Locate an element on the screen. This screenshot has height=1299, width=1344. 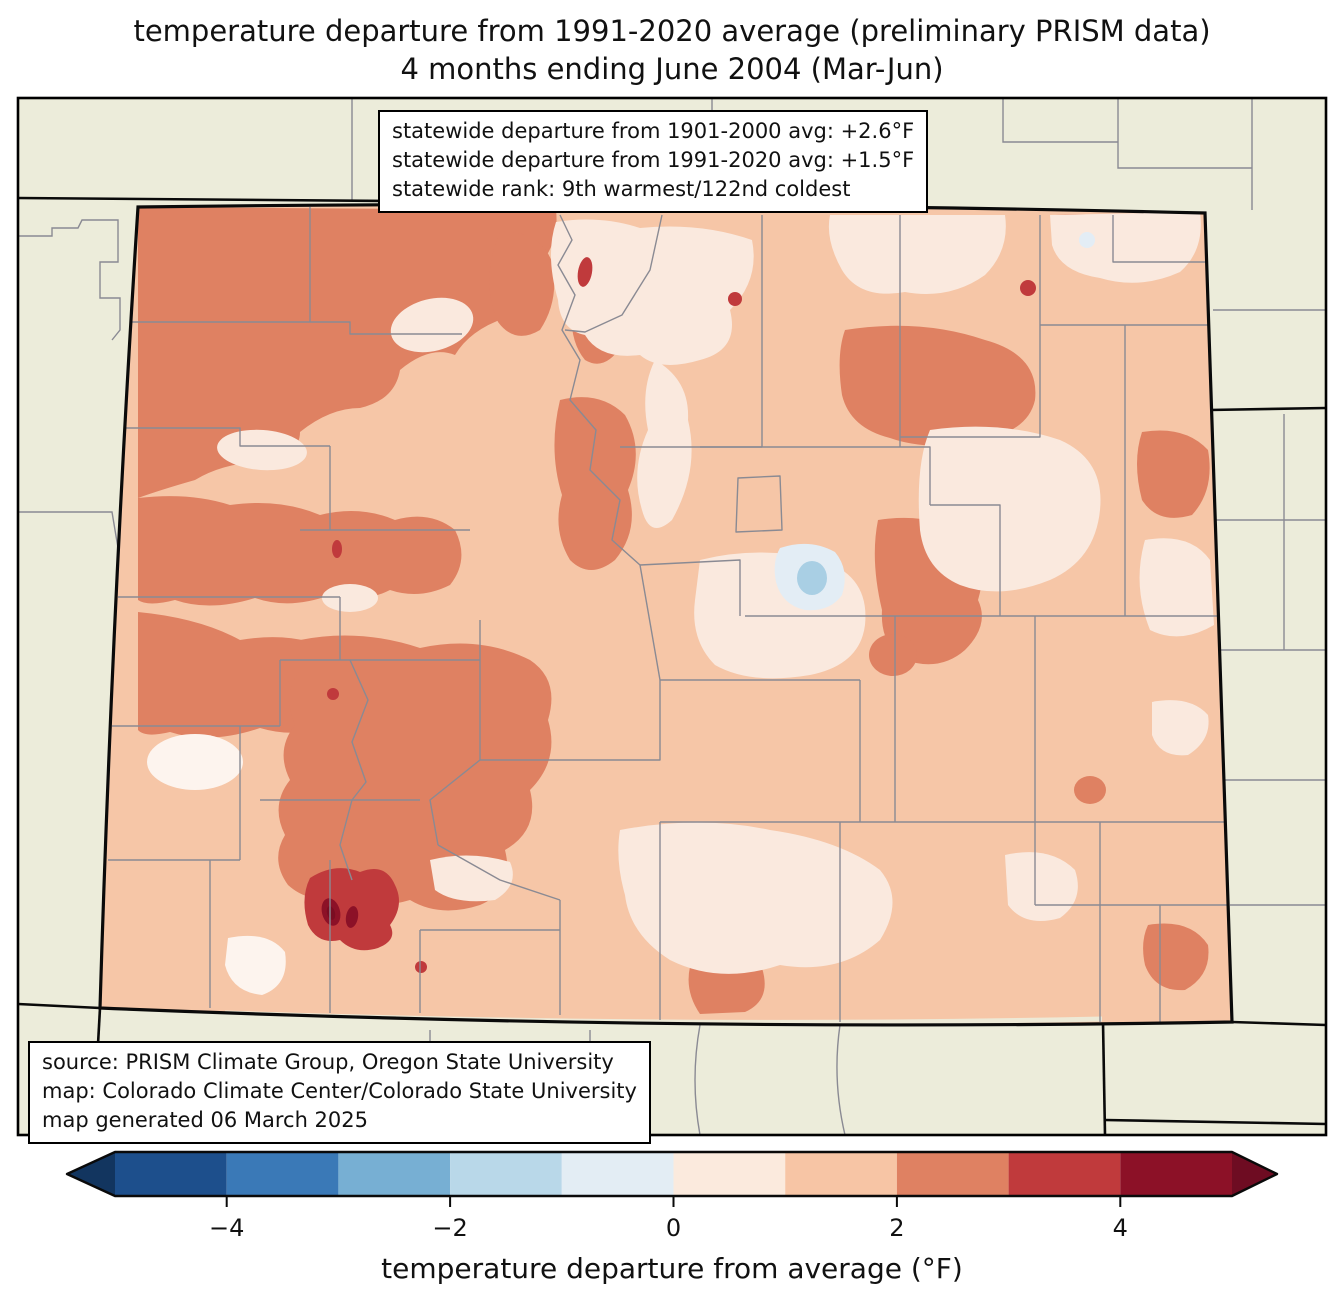
colorbar-ticks is located at coordinates (673, 1201).